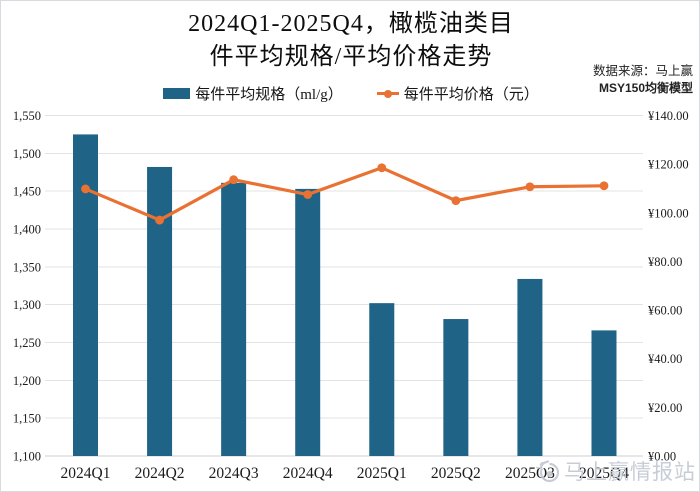 This screenshot has width=700, height=492. I want to click on y-axis-label-left: 1,200, so click(27, 381).